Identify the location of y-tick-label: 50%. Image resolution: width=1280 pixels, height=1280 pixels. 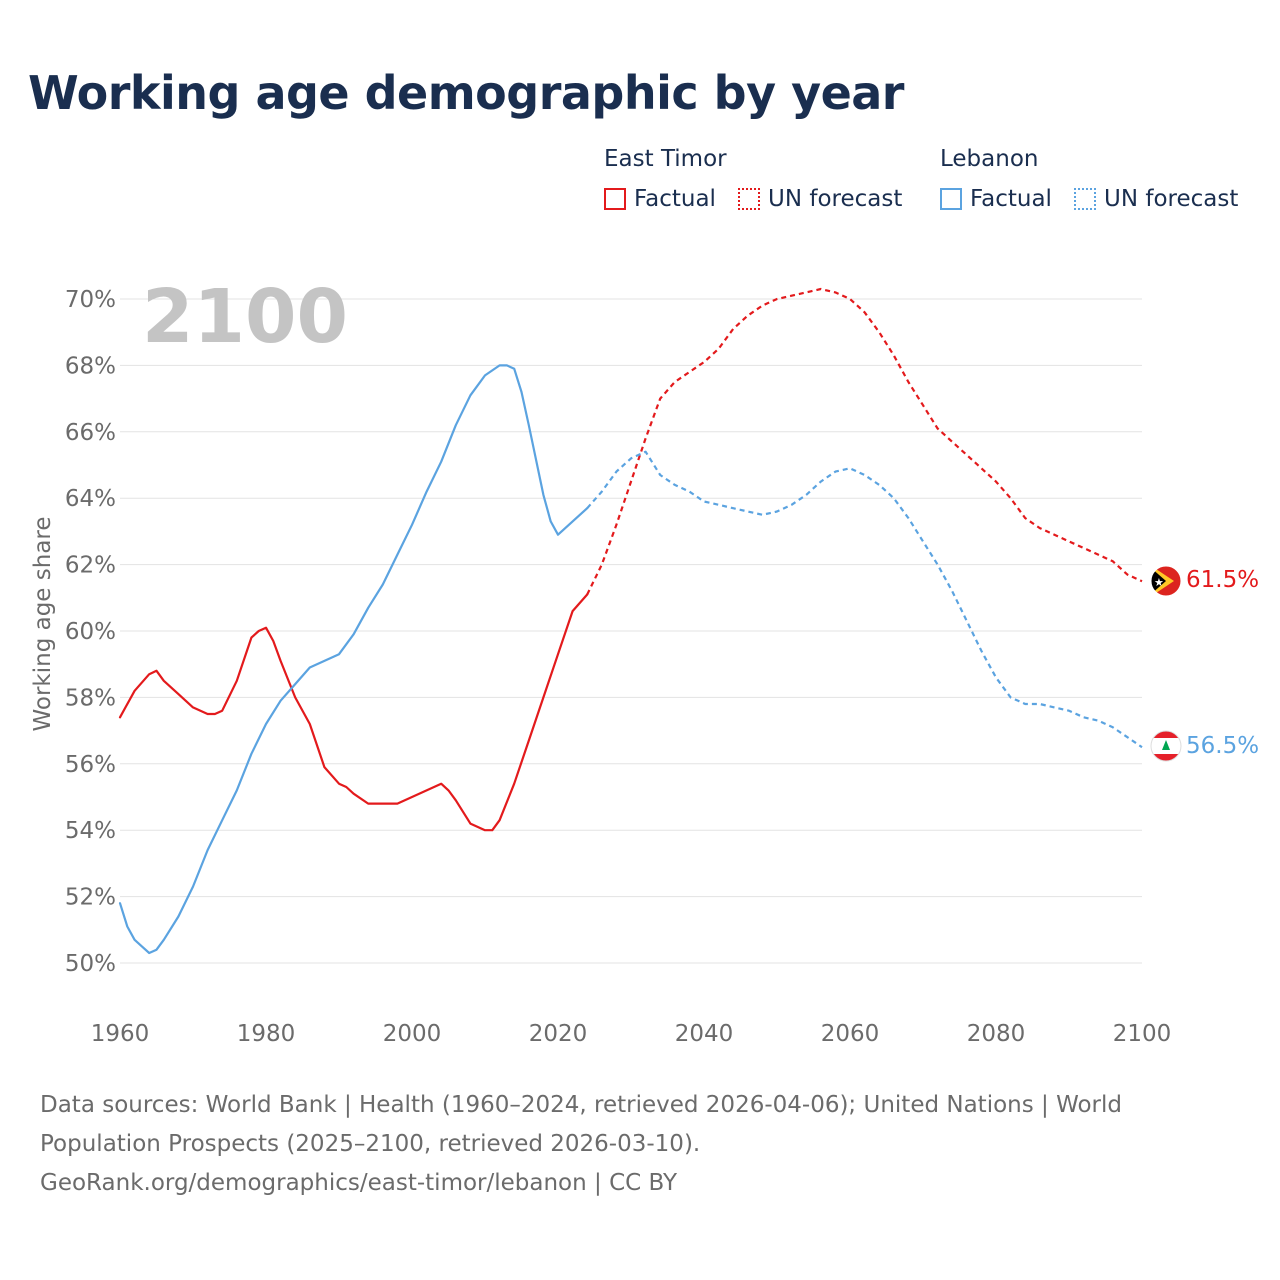
(90, 964).